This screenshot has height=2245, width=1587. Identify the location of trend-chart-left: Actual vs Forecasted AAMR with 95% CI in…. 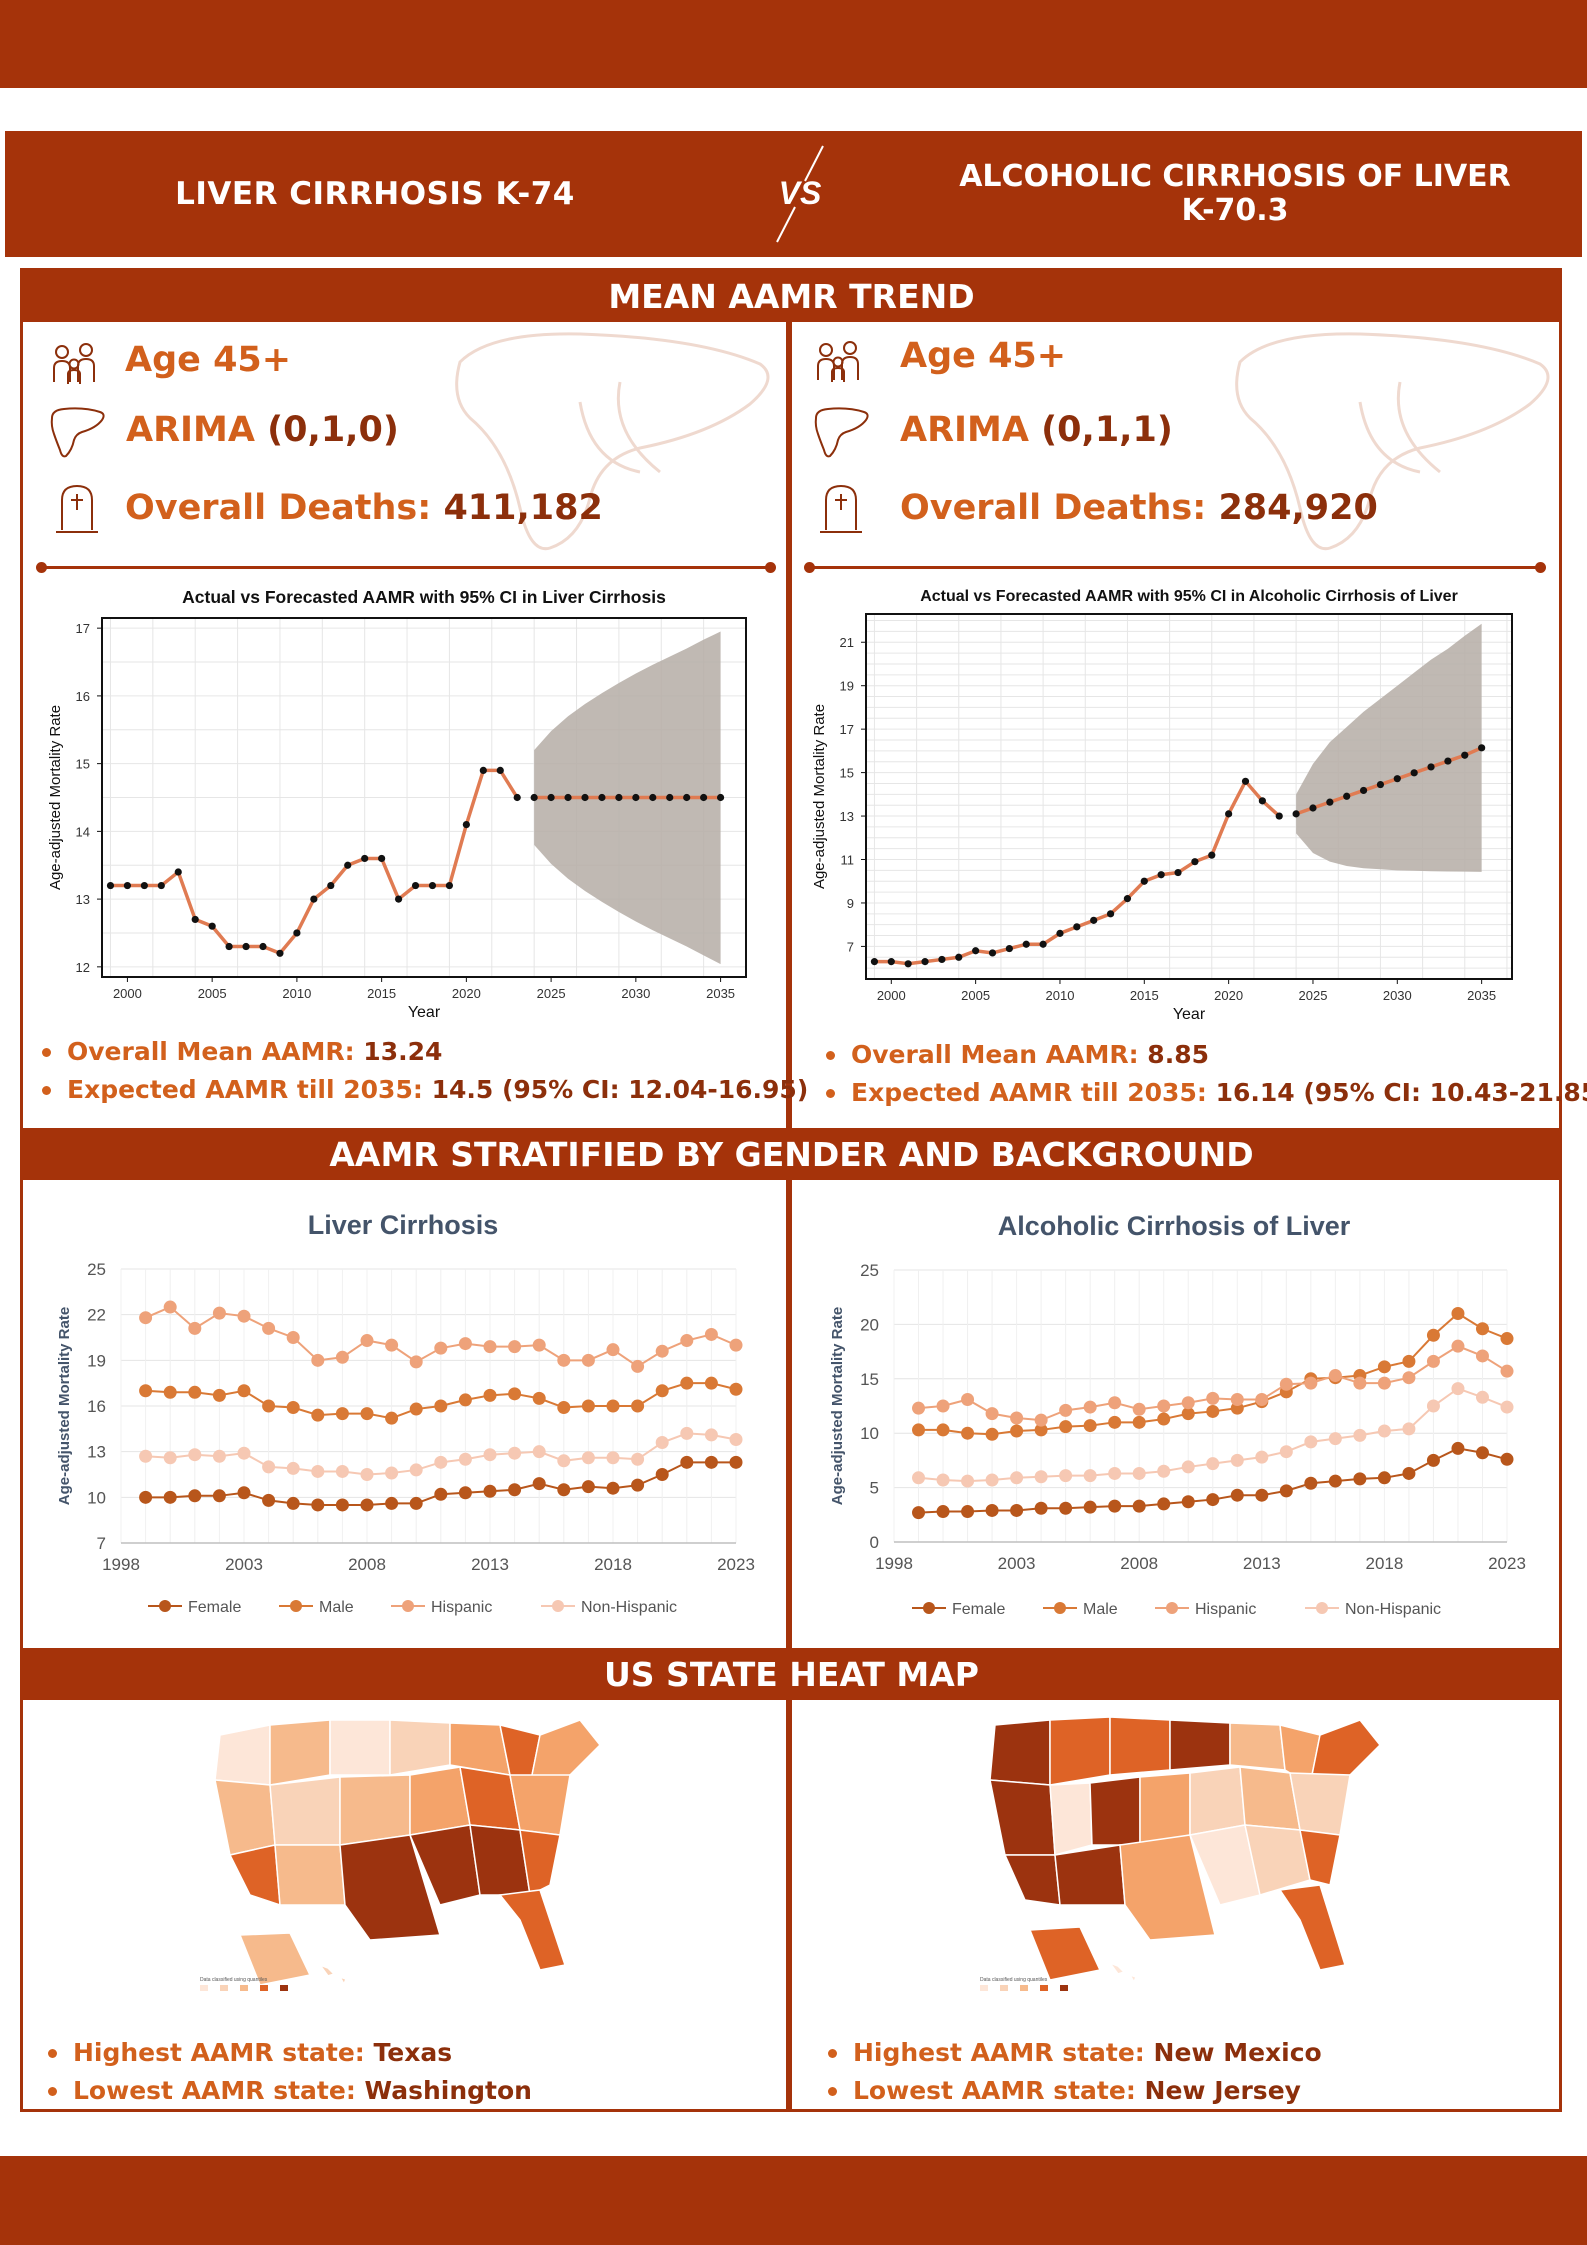
(397, 804).